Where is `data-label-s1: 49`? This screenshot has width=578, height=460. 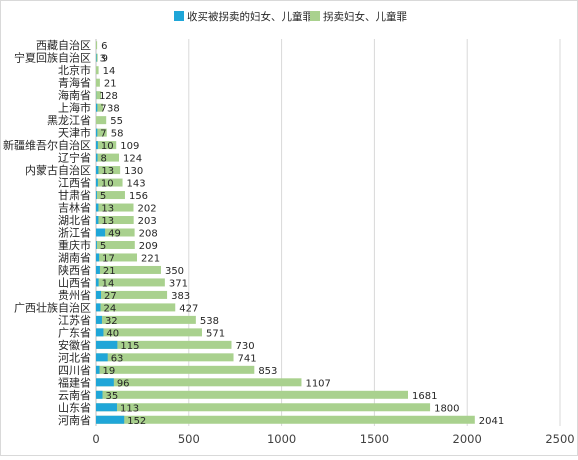 data-label-s1: 49 is located at coordinates (114, 234).